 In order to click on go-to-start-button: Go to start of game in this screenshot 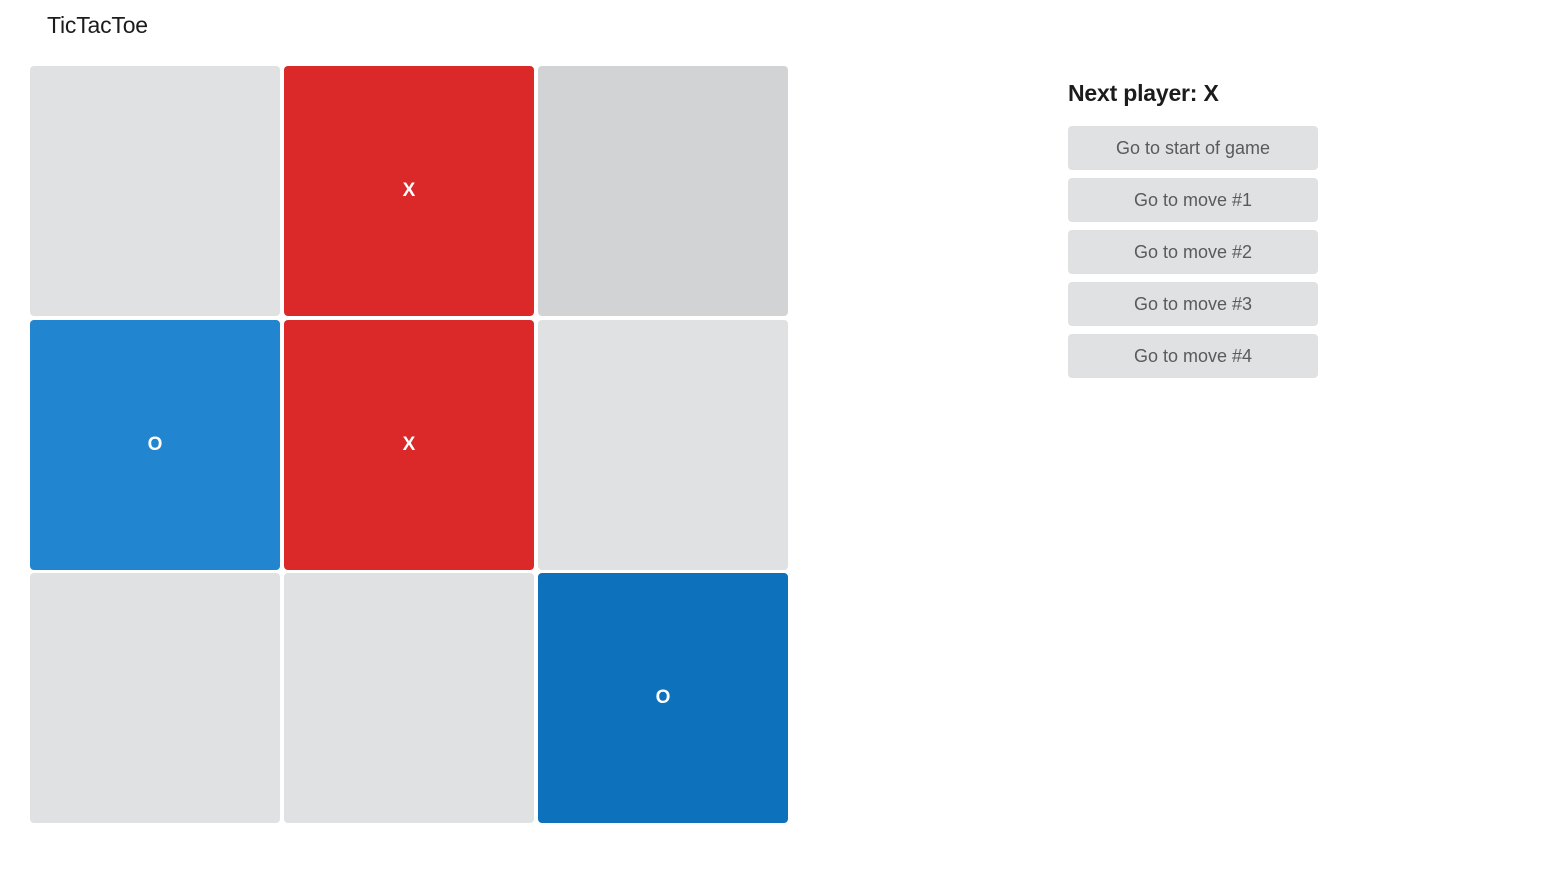, I will do `click(1193, 148)`.